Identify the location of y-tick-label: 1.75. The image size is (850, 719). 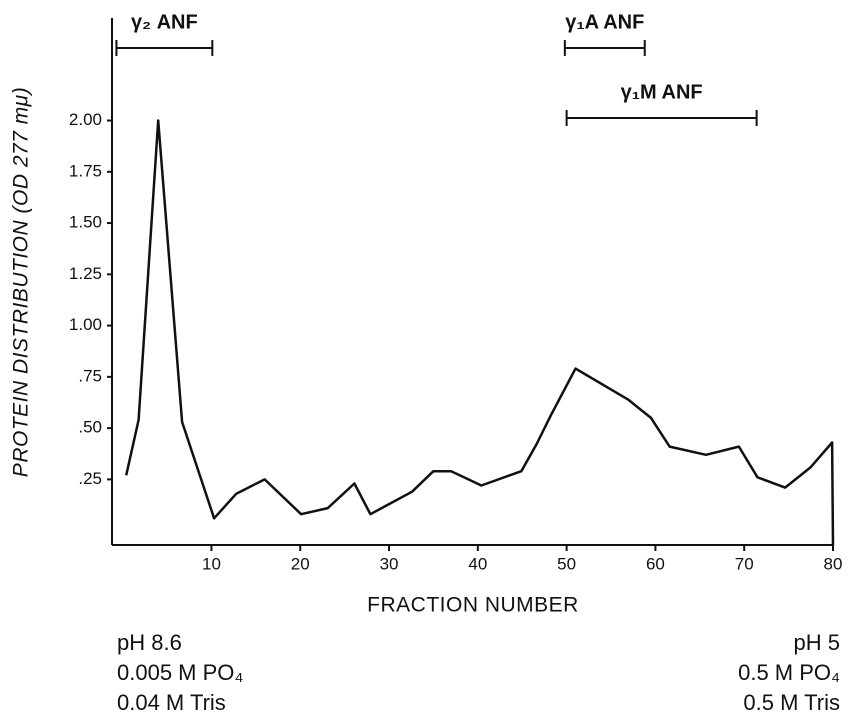
(85, 170).